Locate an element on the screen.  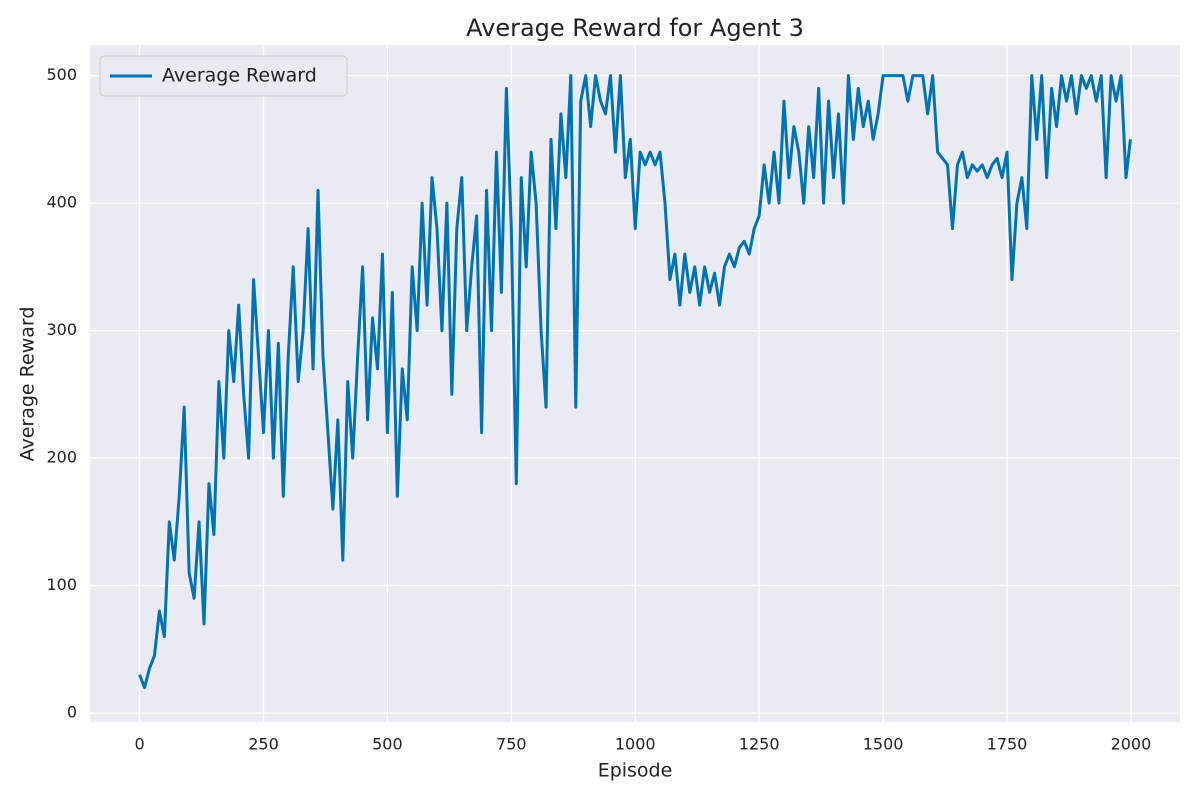
legend-label: Average Reward is located at coordinates (239, 76).